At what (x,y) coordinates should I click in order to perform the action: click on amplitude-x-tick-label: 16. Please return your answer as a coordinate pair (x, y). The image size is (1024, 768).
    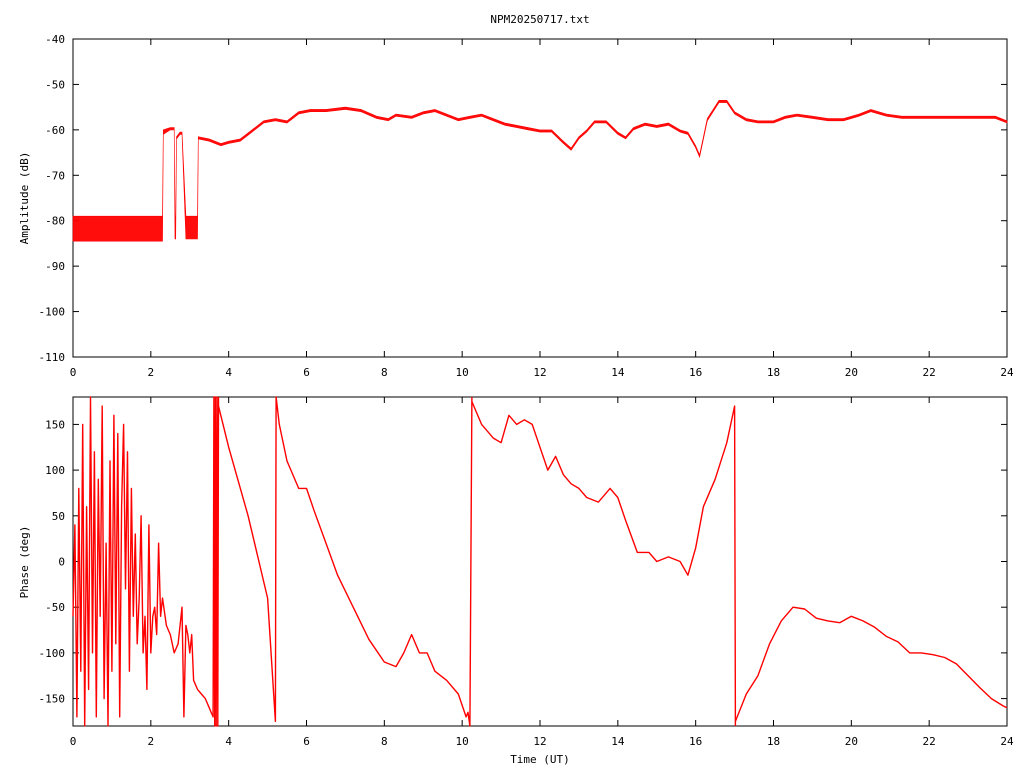
    Looking at the image, I should click on (695, 372).